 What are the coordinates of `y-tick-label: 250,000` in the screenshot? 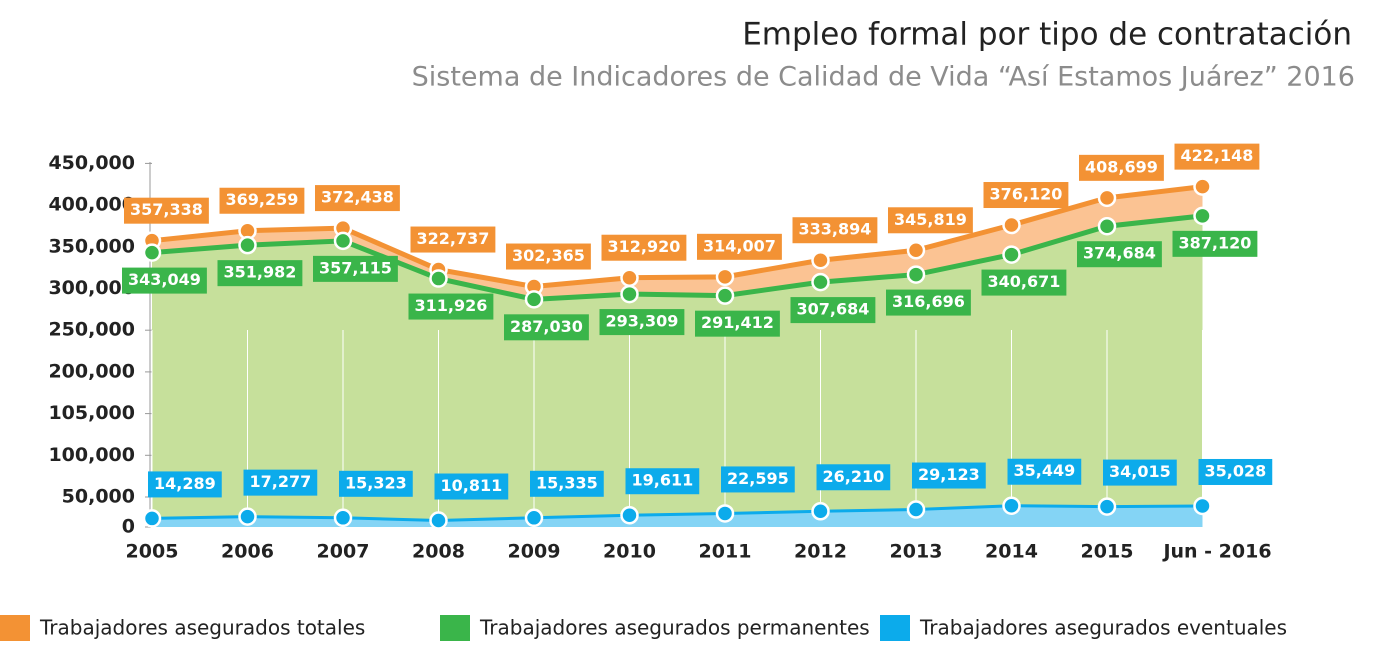 It's located at (91, 330).